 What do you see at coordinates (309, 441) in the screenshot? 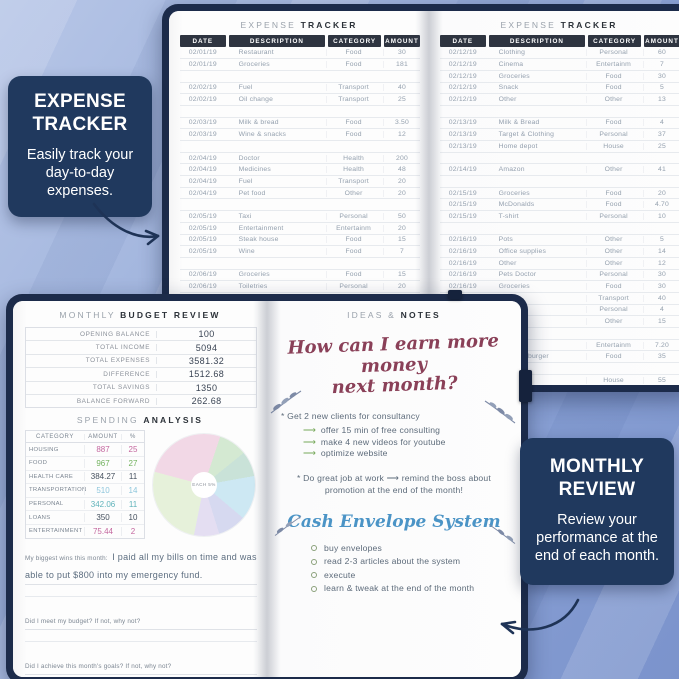
I see `green-arrow-icon: ⟶` at bounding box center [309, 441].